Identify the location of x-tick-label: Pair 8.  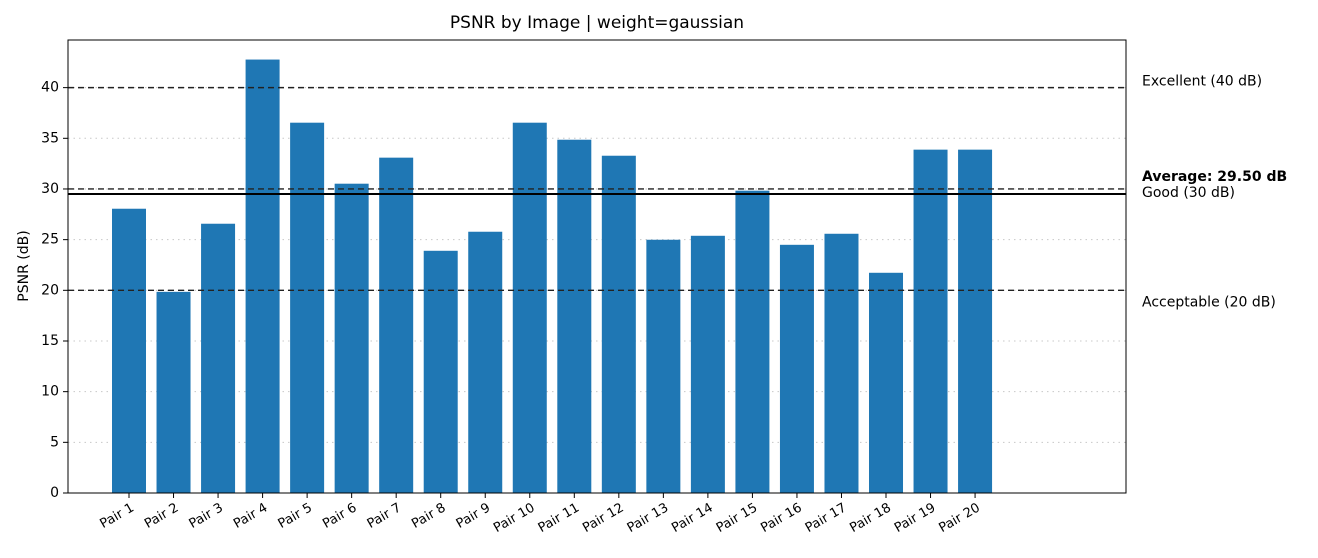
(428, 516).